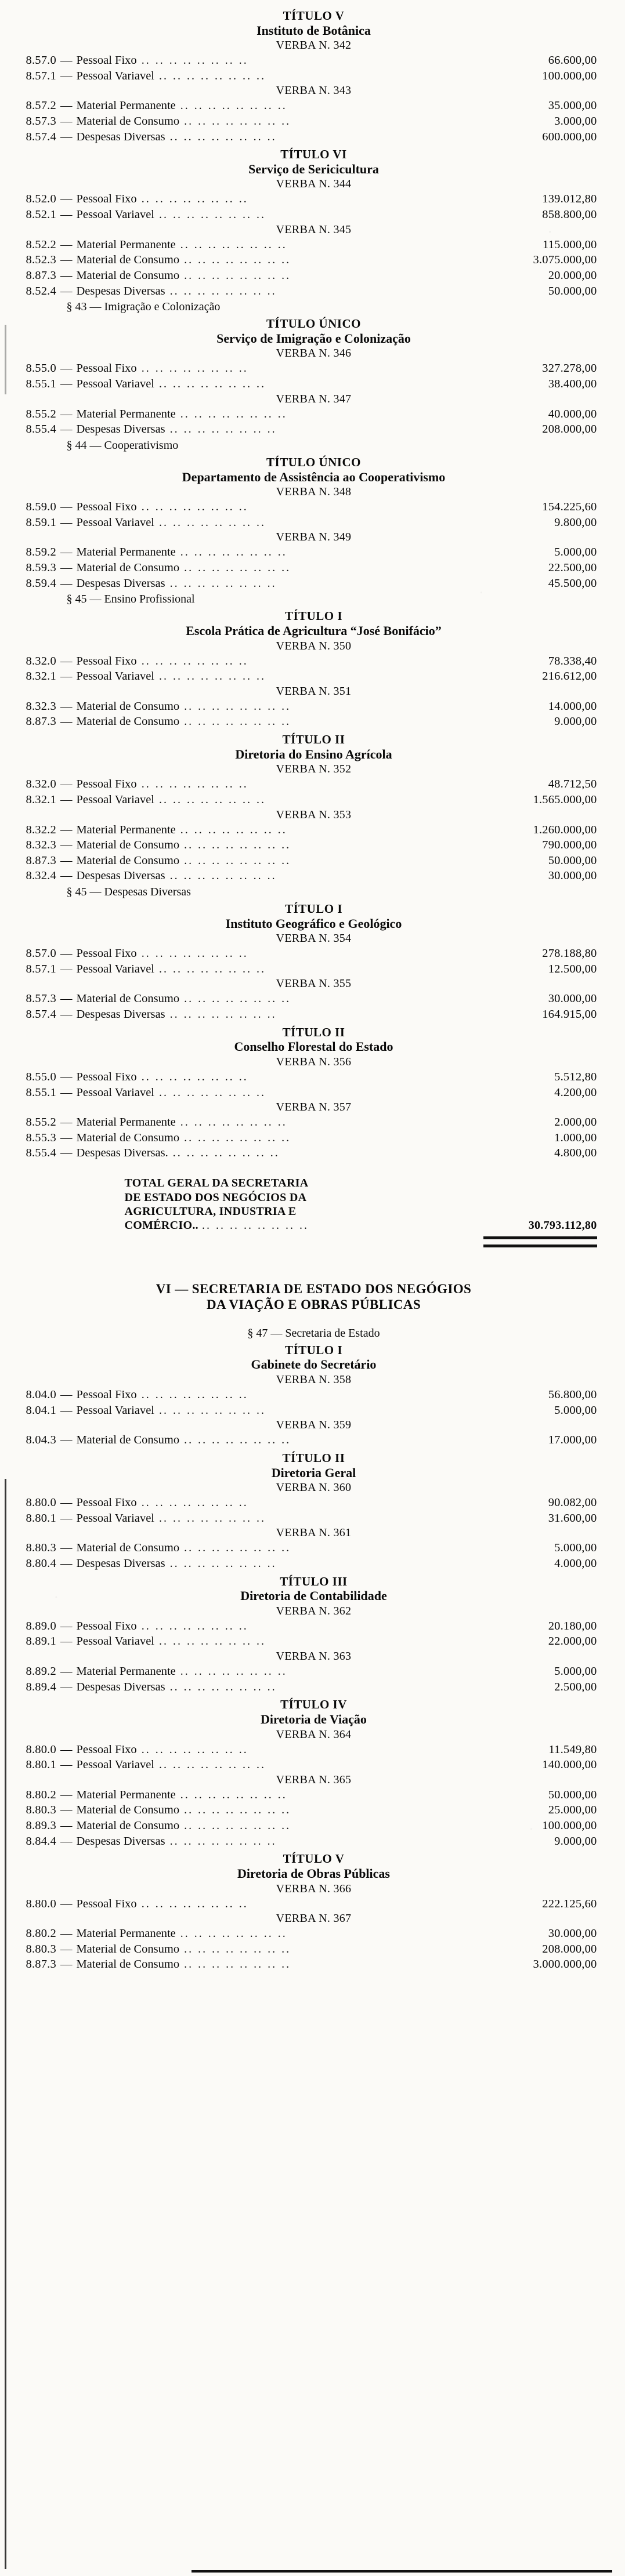  Describe the element at coordinates (217, 1183) in the screenshot. I see `total-label-1: TOTAL GERAL DA SECRETARIA` at that location.